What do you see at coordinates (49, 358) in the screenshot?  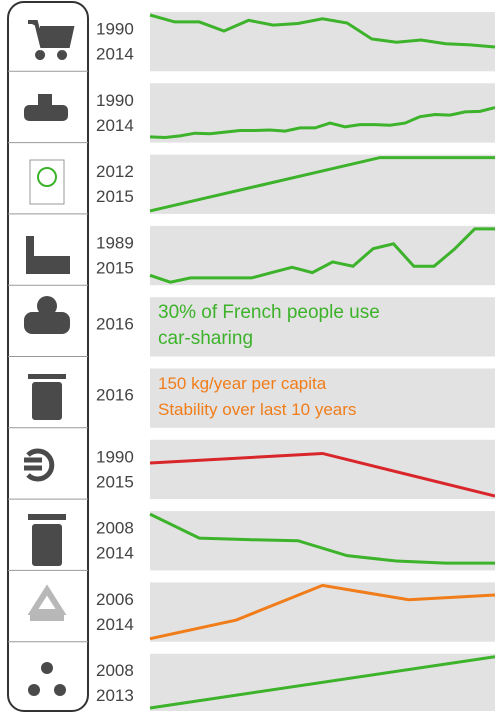 I see `icons` at bounding box center [49, 358].